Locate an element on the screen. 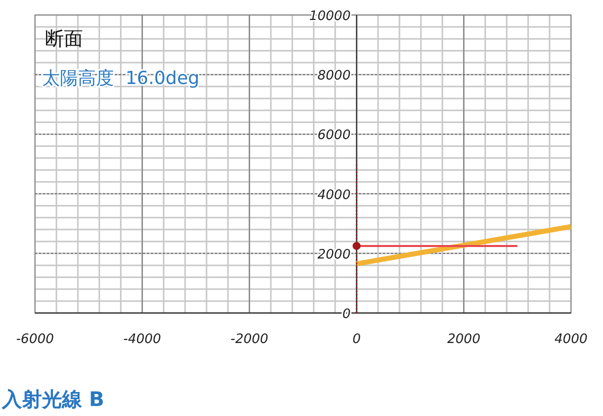  x-tick-label: 4000 is located at coordinates (571, 339).